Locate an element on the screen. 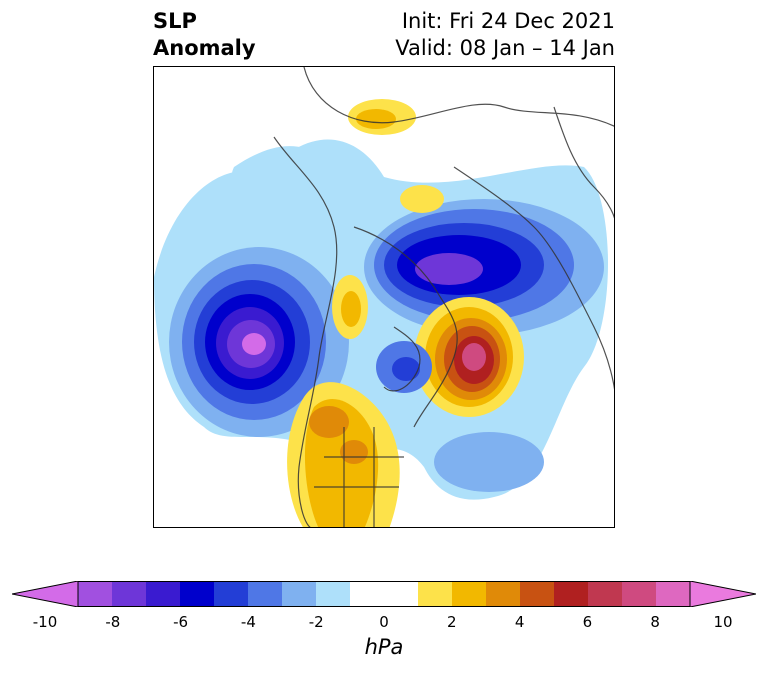 Image resolution: width=768 pixels, height=673 pixels. title-variable: SLP is located at coordinates (175, 21).